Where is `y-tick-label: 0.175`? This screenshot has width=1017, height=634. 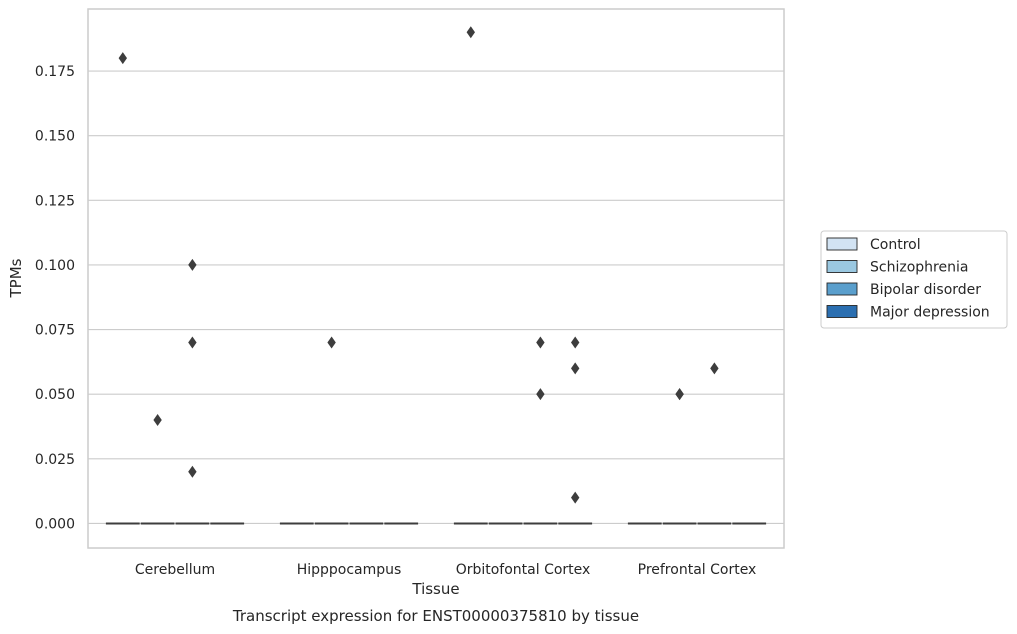 y-tick-label: 0.175 is located at coordinates (55, 72).